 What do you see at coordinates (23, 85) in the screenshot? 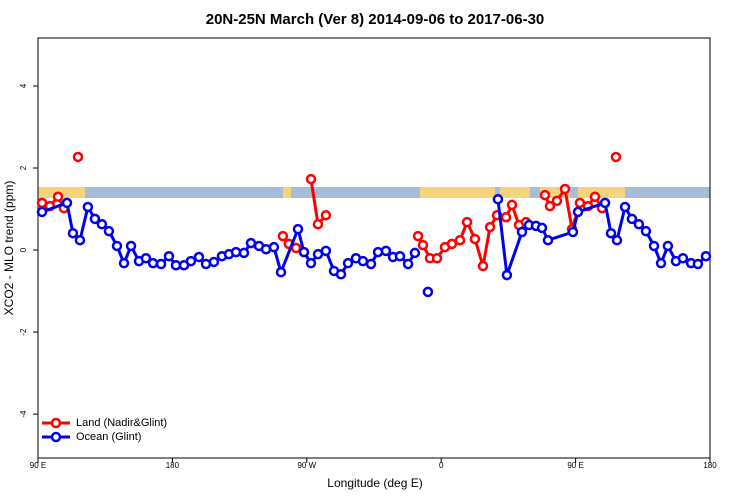
I see `y-tick-label: 4` at bounding box center [23, 85].